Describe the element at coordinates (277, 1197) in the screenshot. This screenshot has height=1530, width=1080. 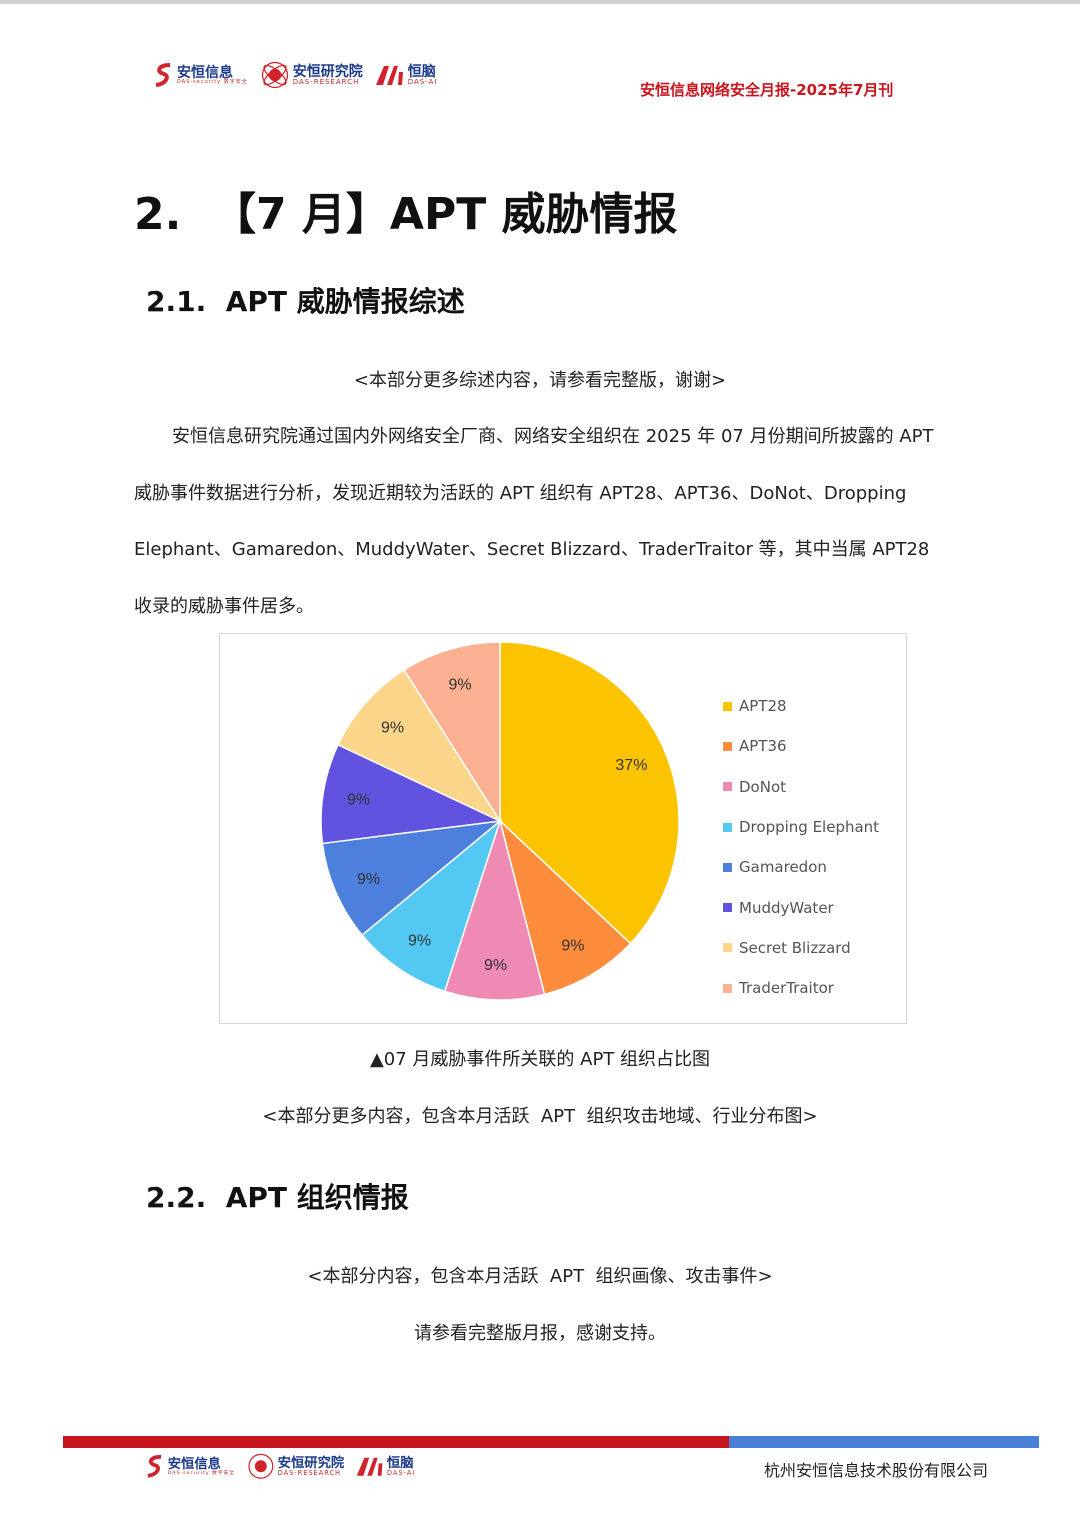
I see `subsection-title: 2.2. APT 组织情报` at that location.